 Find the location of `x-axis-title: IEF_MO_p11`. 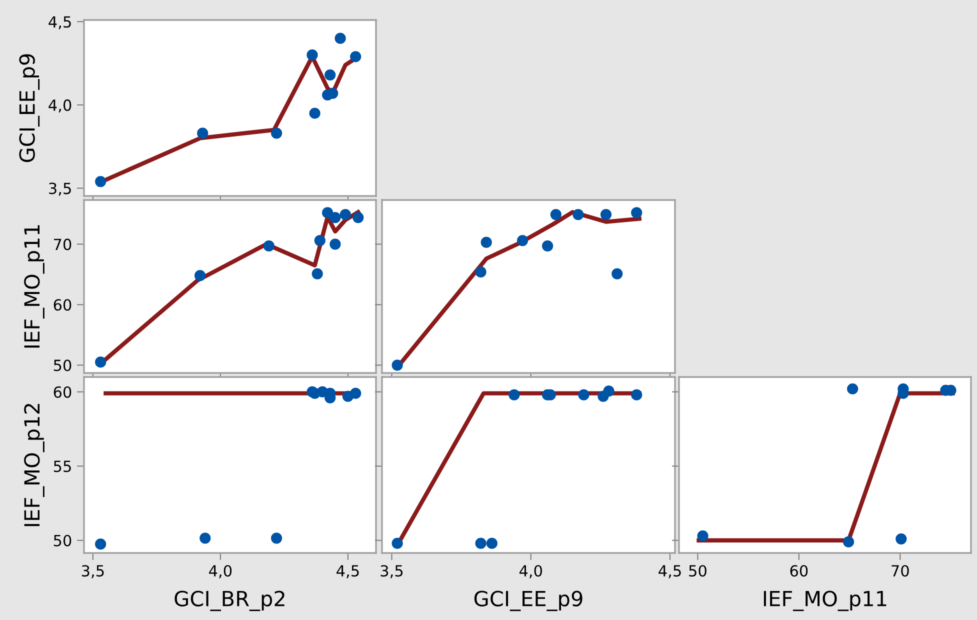

x-axis-title: IEF_MO_p11 is located at coordinates (825, 601).